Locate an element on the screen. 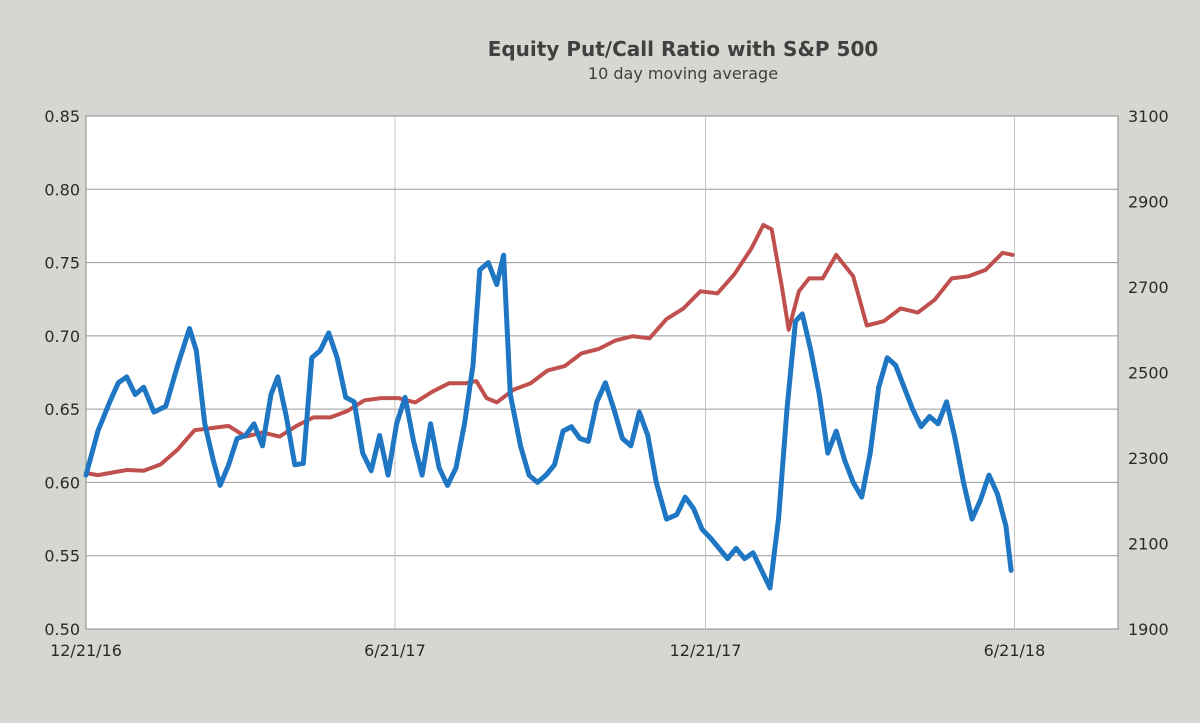 The image size is (1200, 723). x-tick-label: 12/21/17 is located at coordinates (706, 650).